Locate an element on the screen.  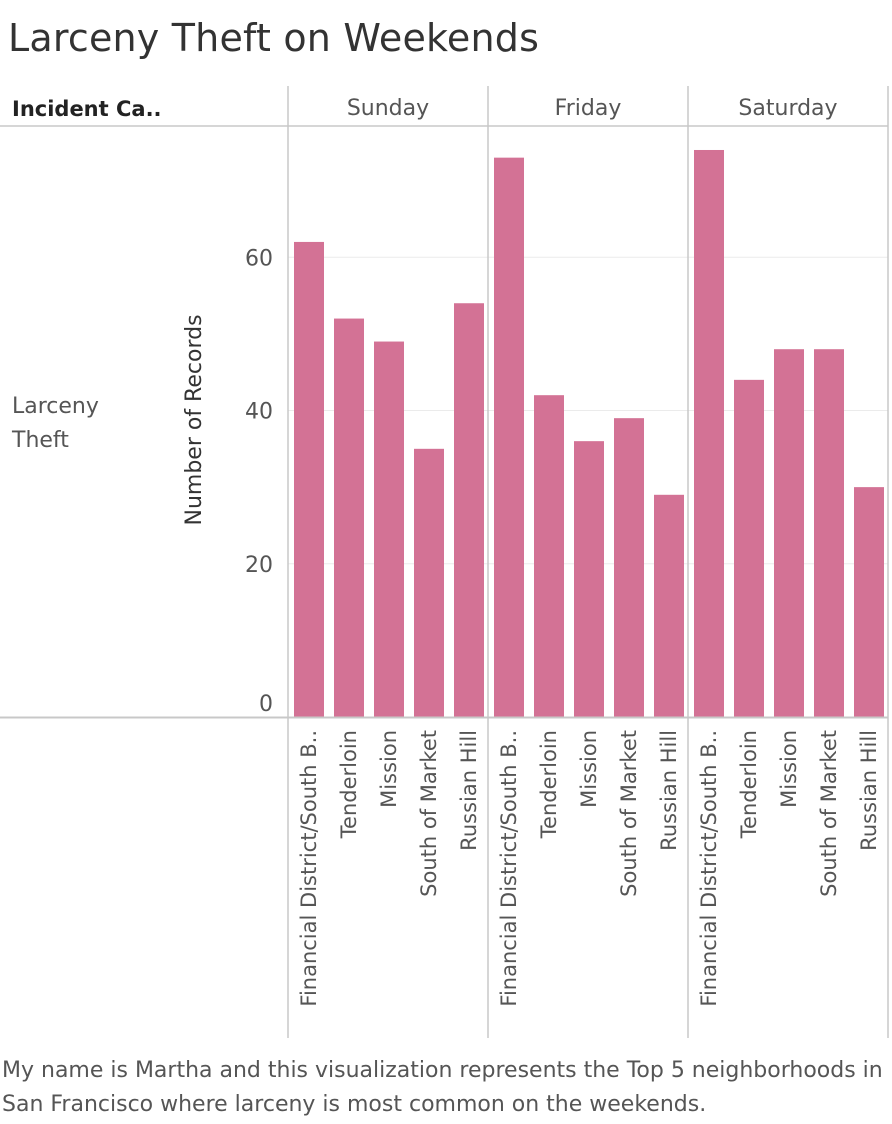
y-axis-title: Number of Records is located at coordinates (194, 419).